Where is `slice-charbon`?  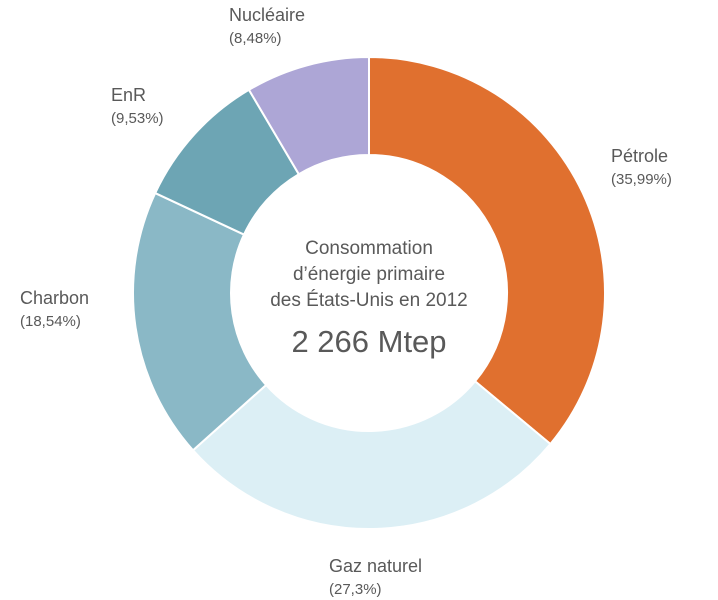
slice-charbon is located at coordinates (200, 322).